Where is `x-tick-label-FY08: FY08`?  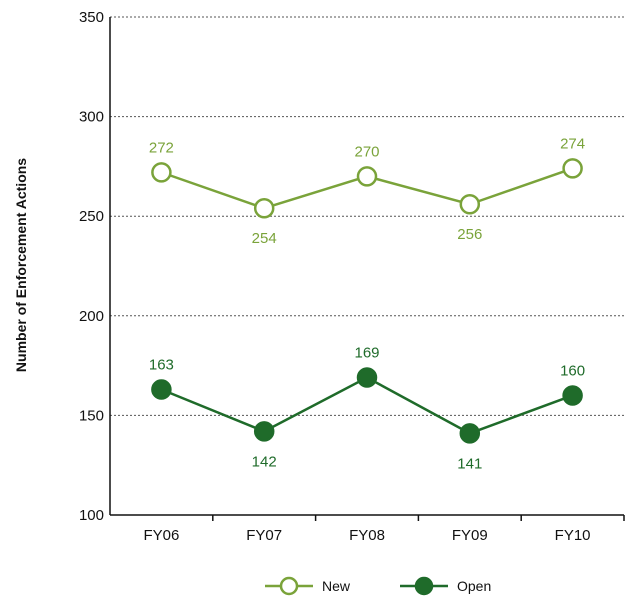 x-tick-label-FY08: FY08 is located at coordinates (367, 535).